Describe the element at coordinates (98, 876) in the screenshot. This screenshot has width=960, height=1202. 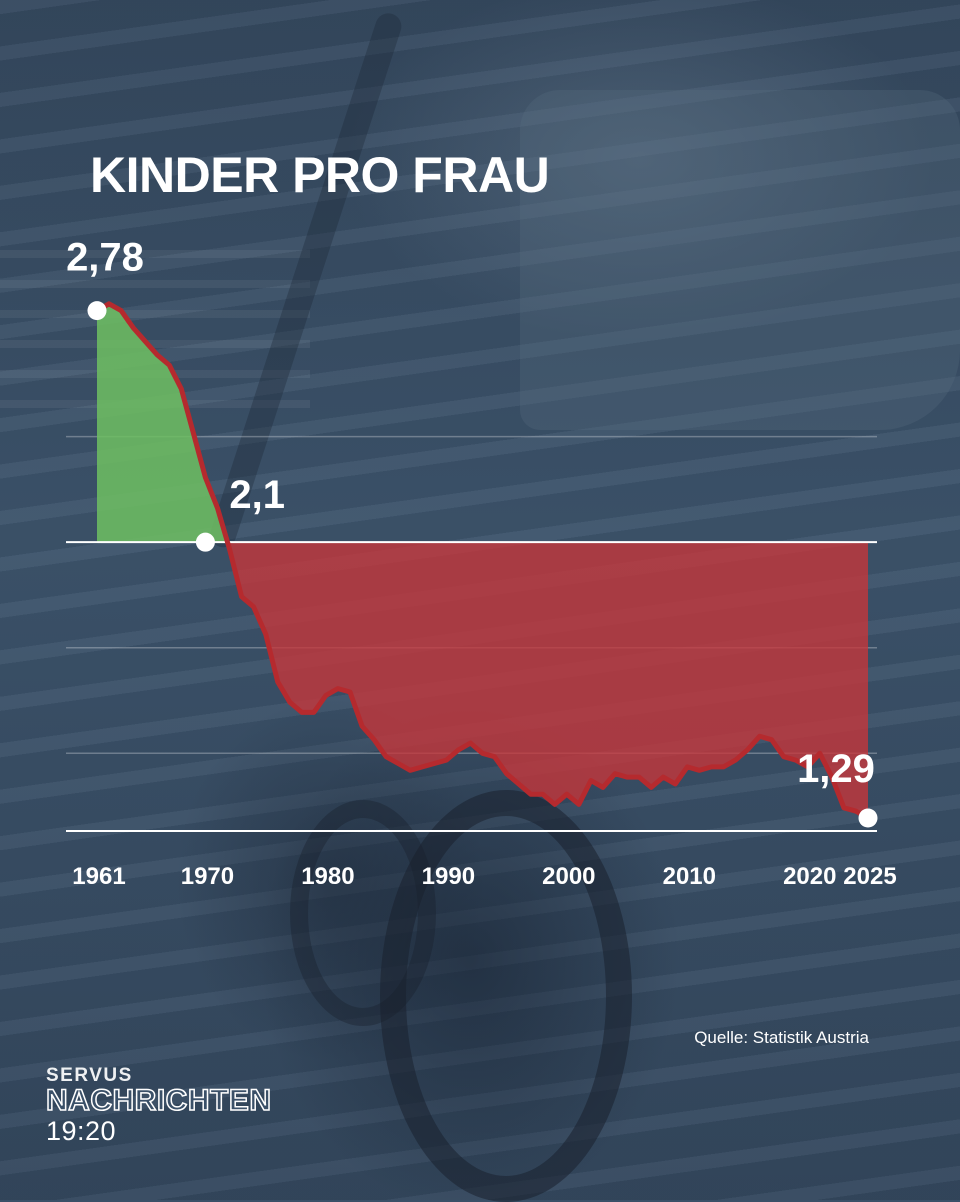
I see `x-tick-label: 1961` at that location.